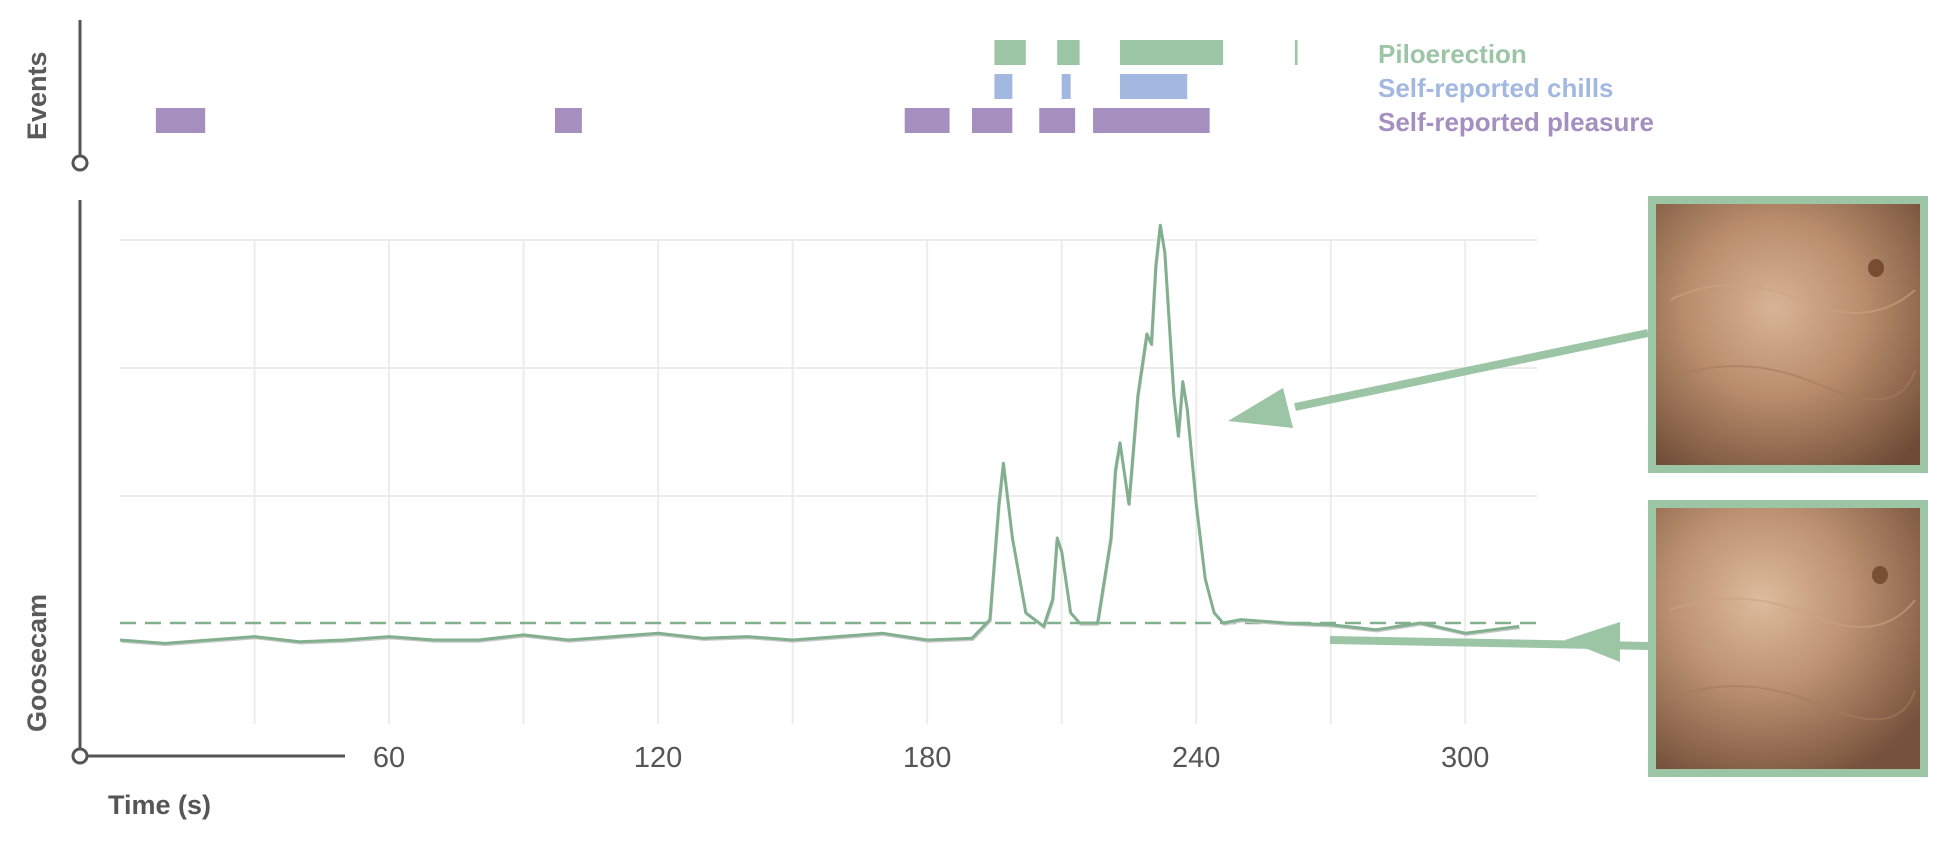 Image resolution: width=1944 pixels, height=864 pixels. What do you see at coordinates (1788, 334) in the screenshot?
I see `skin-photo-peak` at bounding box center [1788, 334].